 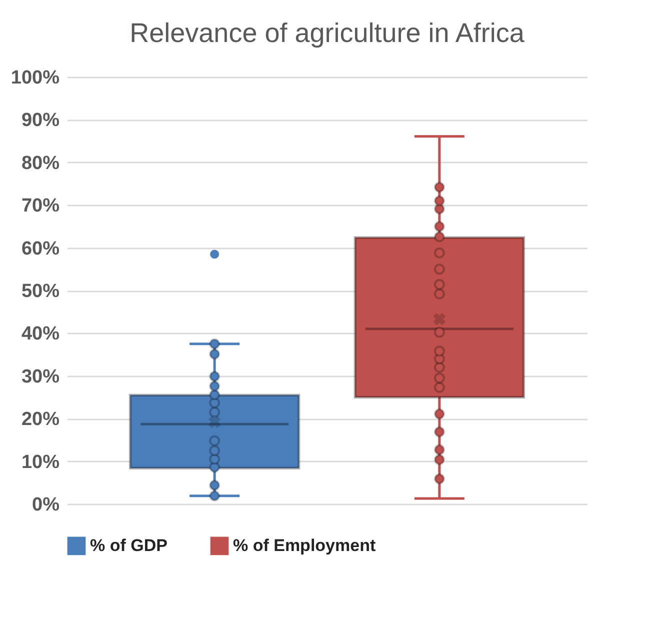 What do you see at coordinates (40, 206) in the screenshot?
I see `y-tick-label: 70%` at bounding box center [40, 206].